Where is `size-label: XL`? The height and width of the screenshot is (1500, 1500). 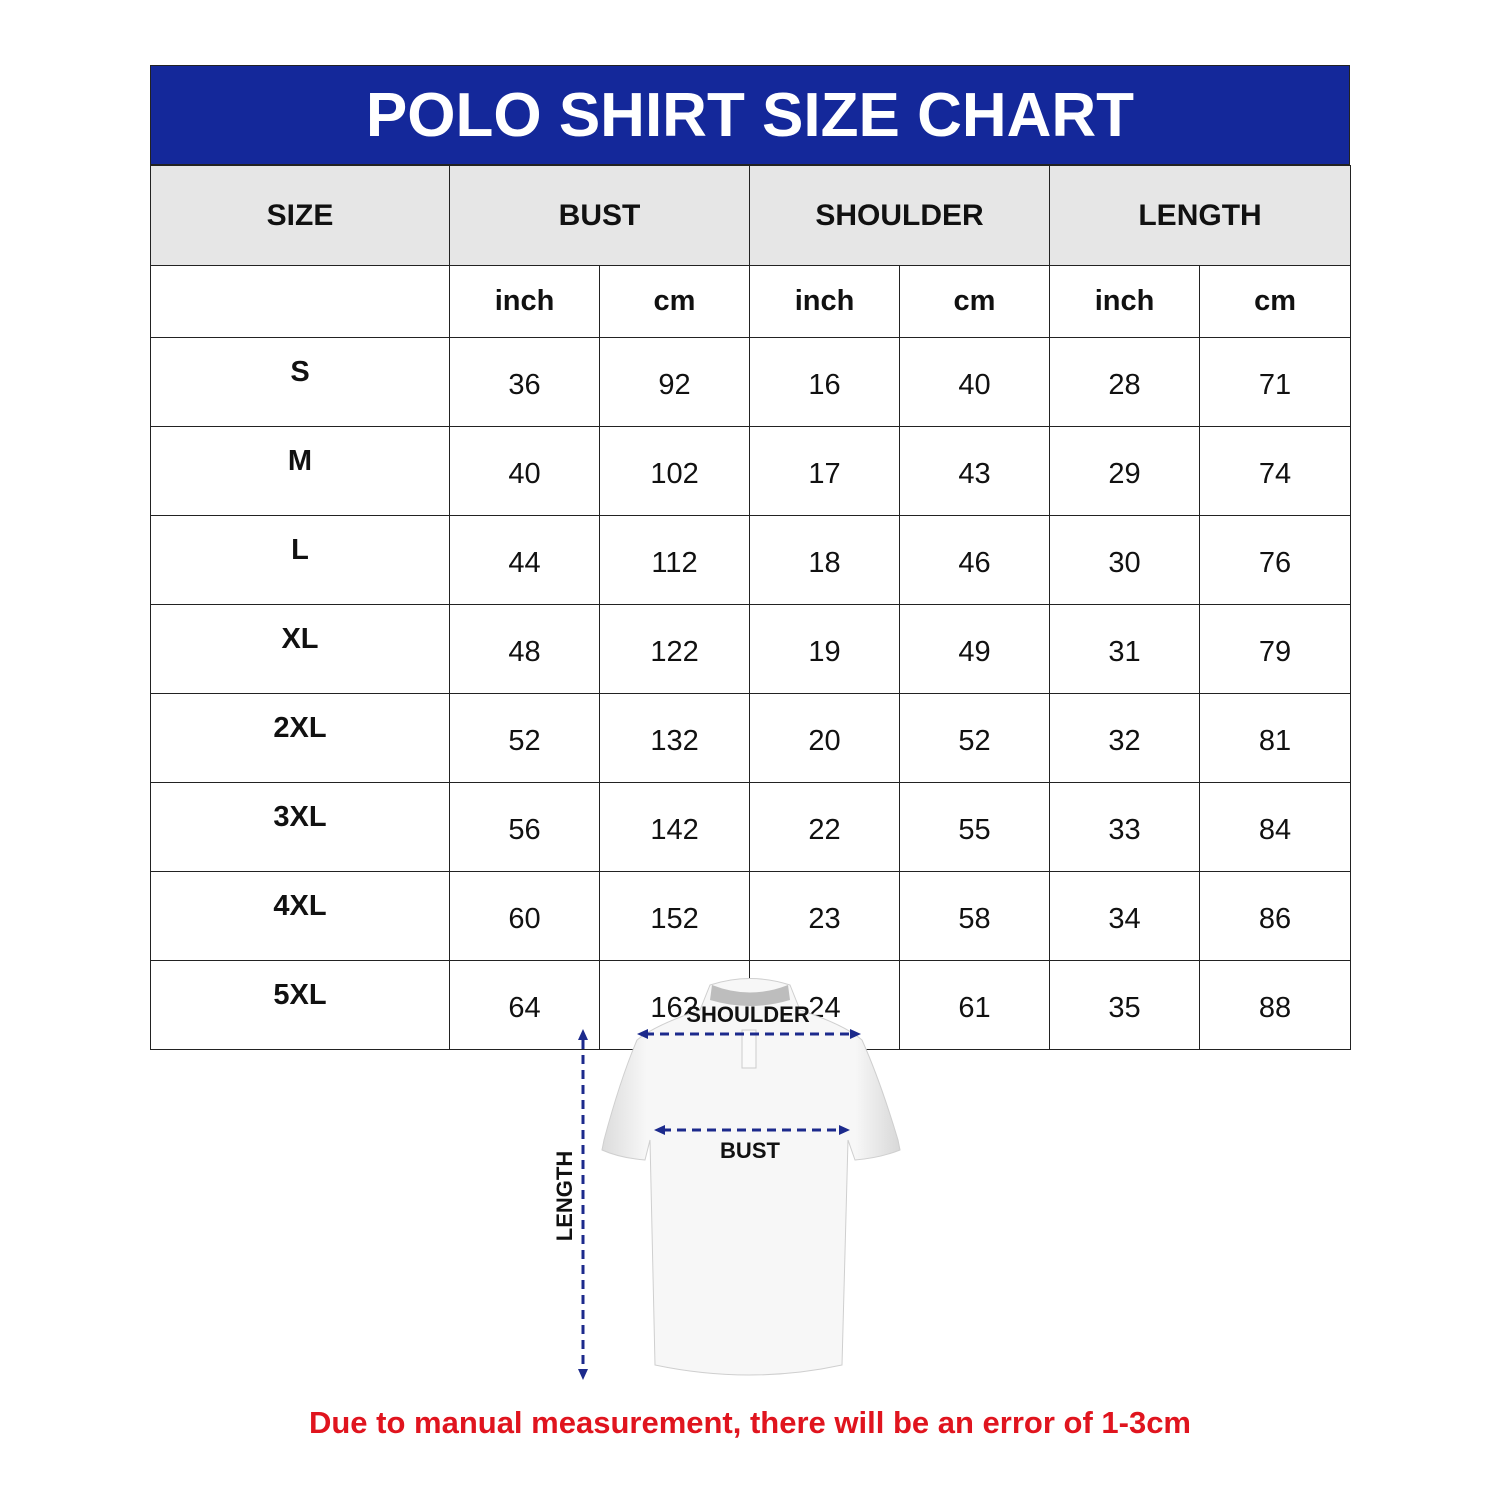 size-label: XL is located at coordinates (300, 649).